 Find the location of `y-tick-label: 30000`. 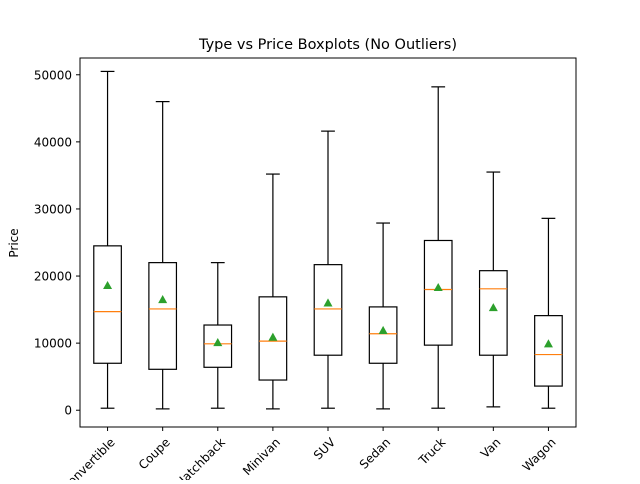

y-tick-label: 30000 is located at coordinates (53, 209).